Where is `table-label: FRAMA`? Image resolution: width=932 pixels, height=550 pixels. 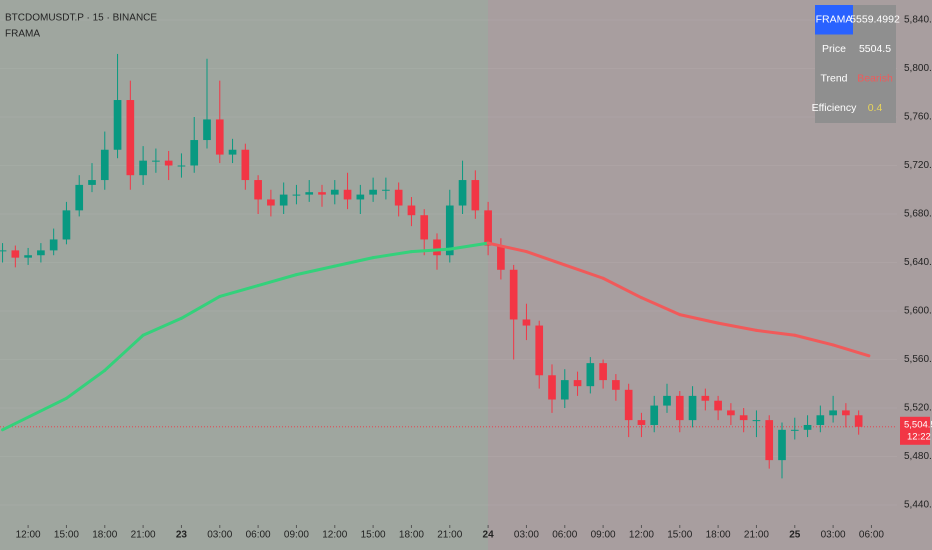
table-label: FRAMA is located at coordinates (834, 20).